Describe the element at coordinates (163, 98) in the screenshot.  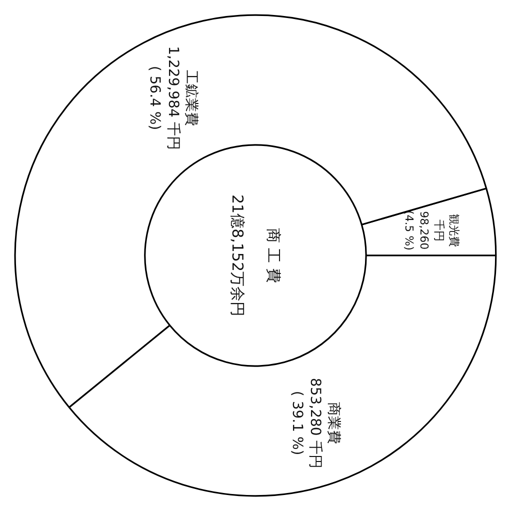
I see `data-label: 1,229,984 千円 ( 56.4 %)` at that location.